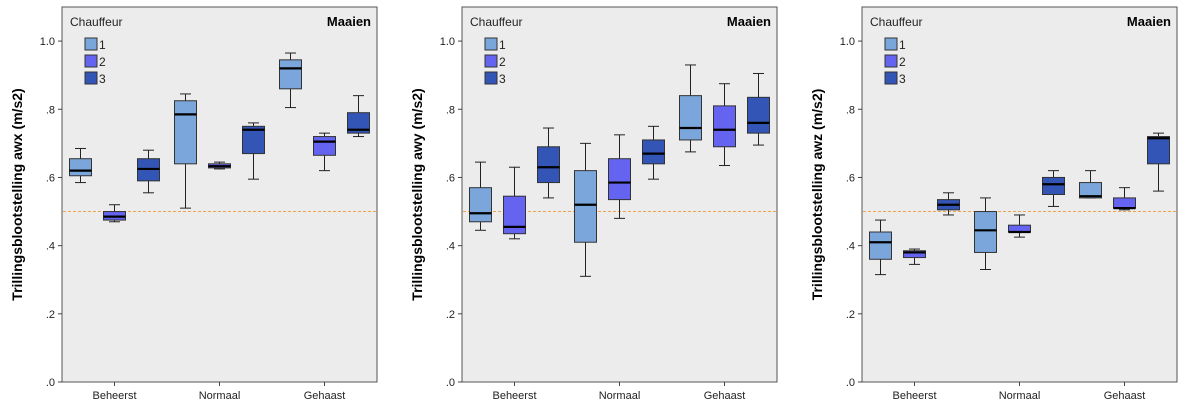 The image size is (1201, 406). What do you see at coordinates (417, 194) in the screenshot?
I see `y-axis-label: Trillingsblootstelling awy (m/s2)` at bounding box center [417, 194].